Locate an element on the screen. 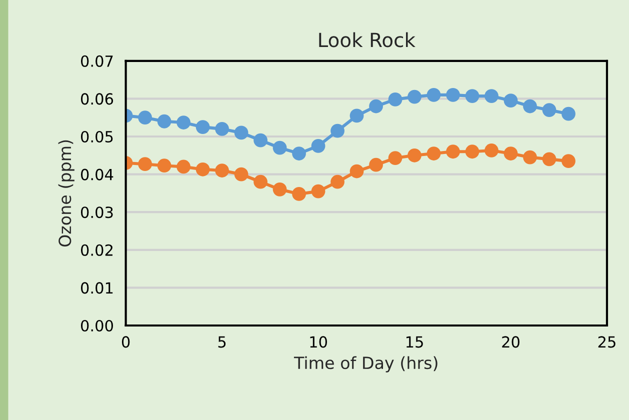  y-tick-label: 0.02 is located at coordinates (96, 250).